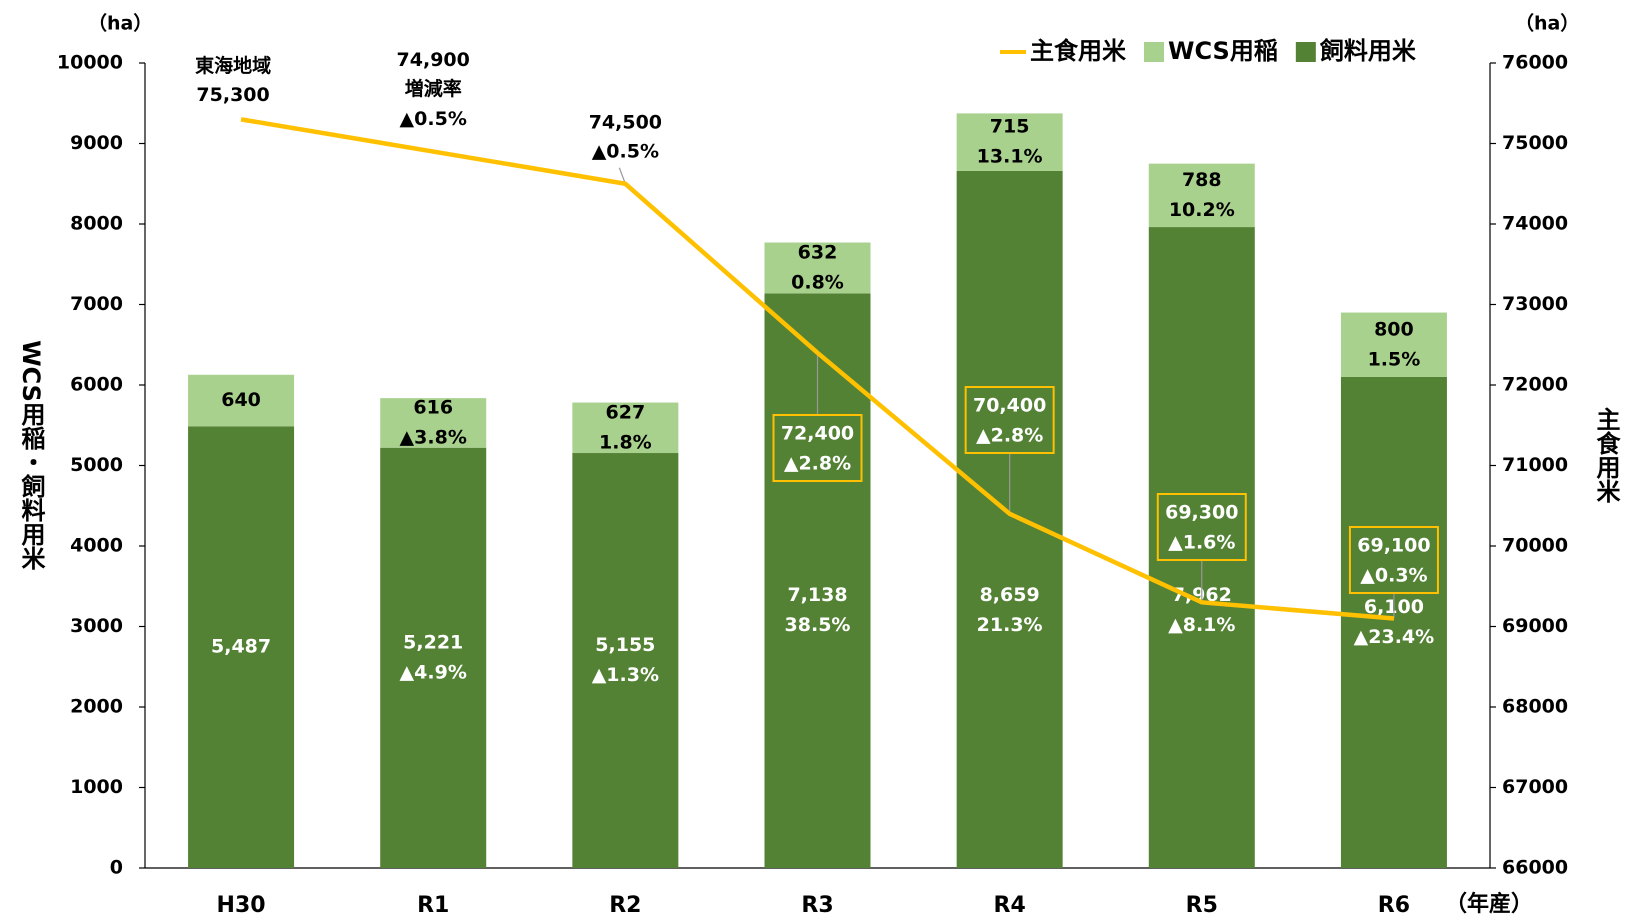 This screenshot has width=1625, height=920. What do you see at coordinates (1535, 546) in the screenshot?
I see `y2-tick-label: 70000` at bounding box center [1535, 546].